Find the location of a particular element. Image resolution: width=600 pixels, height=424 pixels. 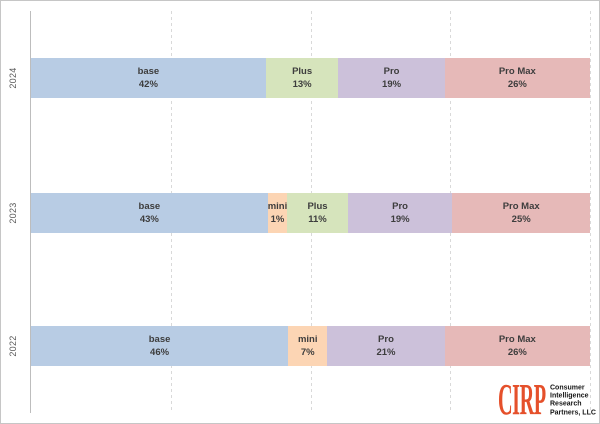

segment-label: Plus 13% is located at coordinates (302, 78).